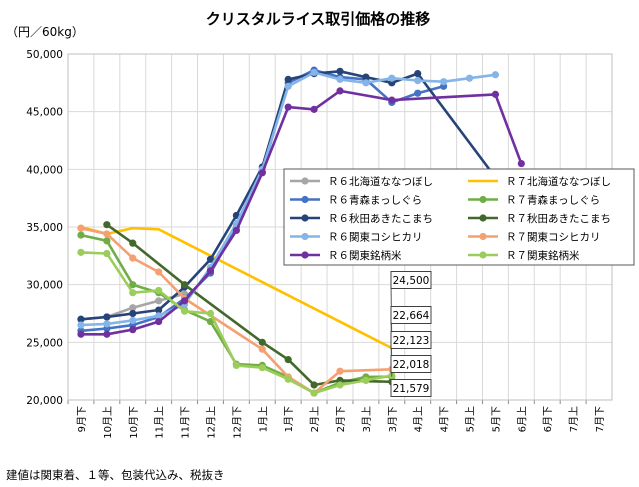 Image resolution: width=639 pixels, height=487 pixels. I want to click on legend-item: Ｒ７関東銘柄米, so click(524, 255).